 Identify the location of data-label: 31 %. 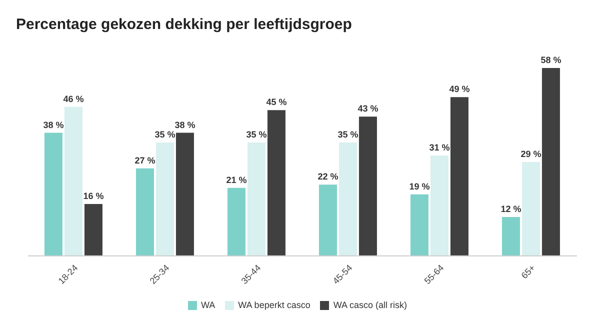
(439, 147).